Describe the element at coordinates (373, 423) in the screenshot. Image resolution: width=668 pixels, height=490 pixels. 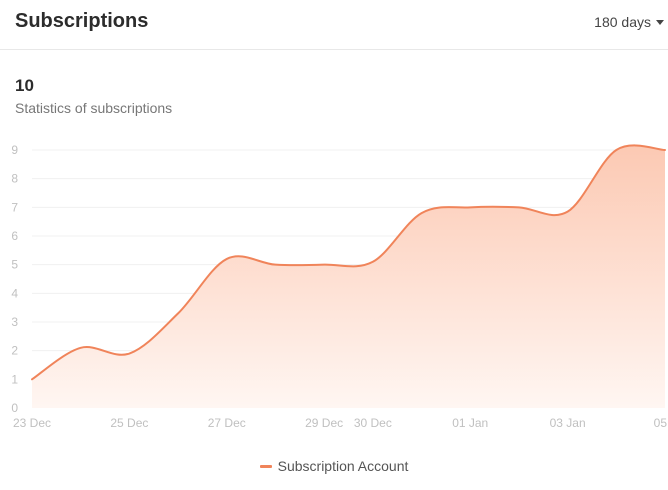
I see `x-tick-label: 30 Dec` at that location.